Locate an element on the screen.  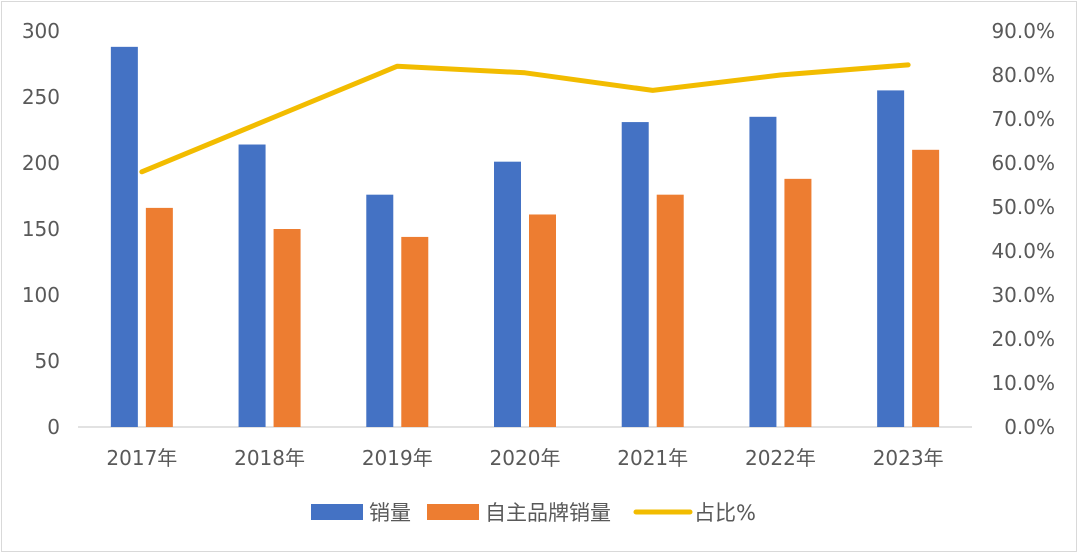
x-tick-label: 2023年 is located at coordinates (908, 458).